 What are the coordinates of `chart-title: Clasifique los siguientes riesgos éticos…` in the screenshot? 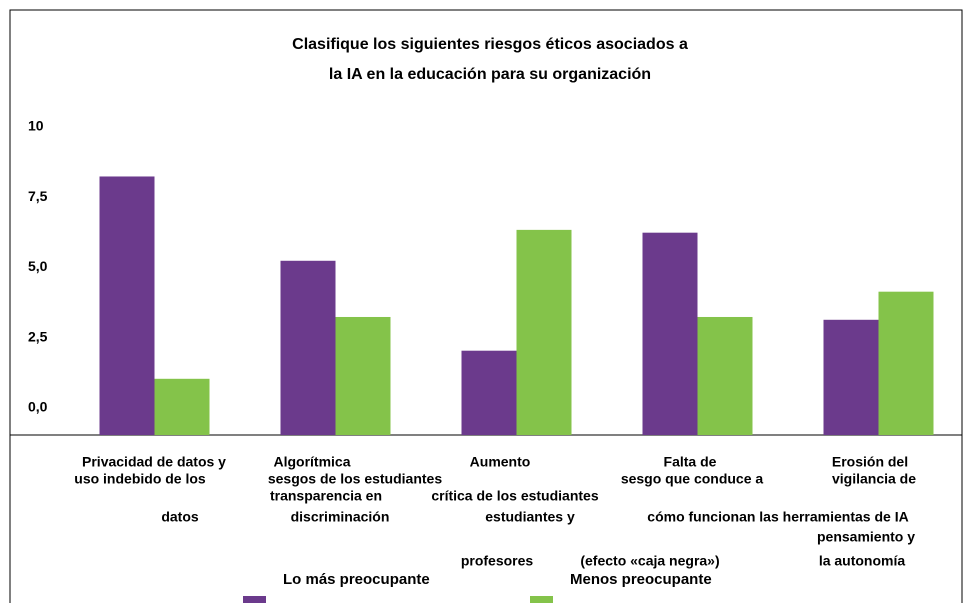 It's located at (490, 44).